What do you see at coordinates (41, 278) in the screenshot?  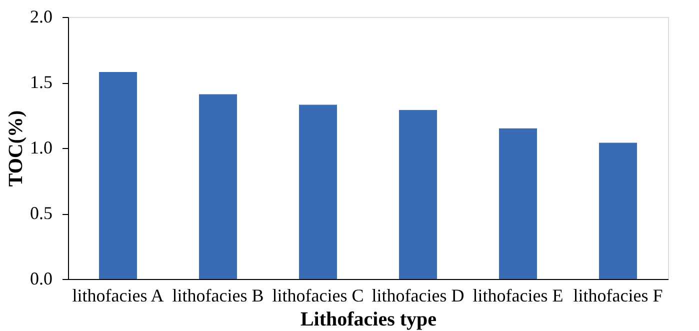 I see `y-tick-label: 0.0` at bounding box center [41, 278].